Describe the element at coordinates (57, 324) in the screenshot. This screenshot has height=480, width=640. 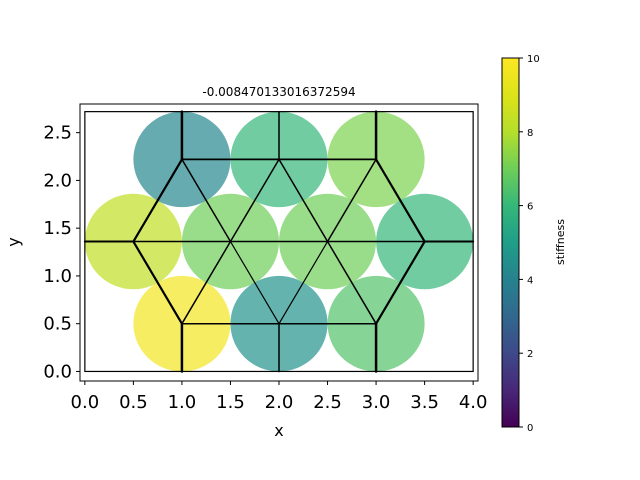
I see `y-tick-label: 0.5` at that location.